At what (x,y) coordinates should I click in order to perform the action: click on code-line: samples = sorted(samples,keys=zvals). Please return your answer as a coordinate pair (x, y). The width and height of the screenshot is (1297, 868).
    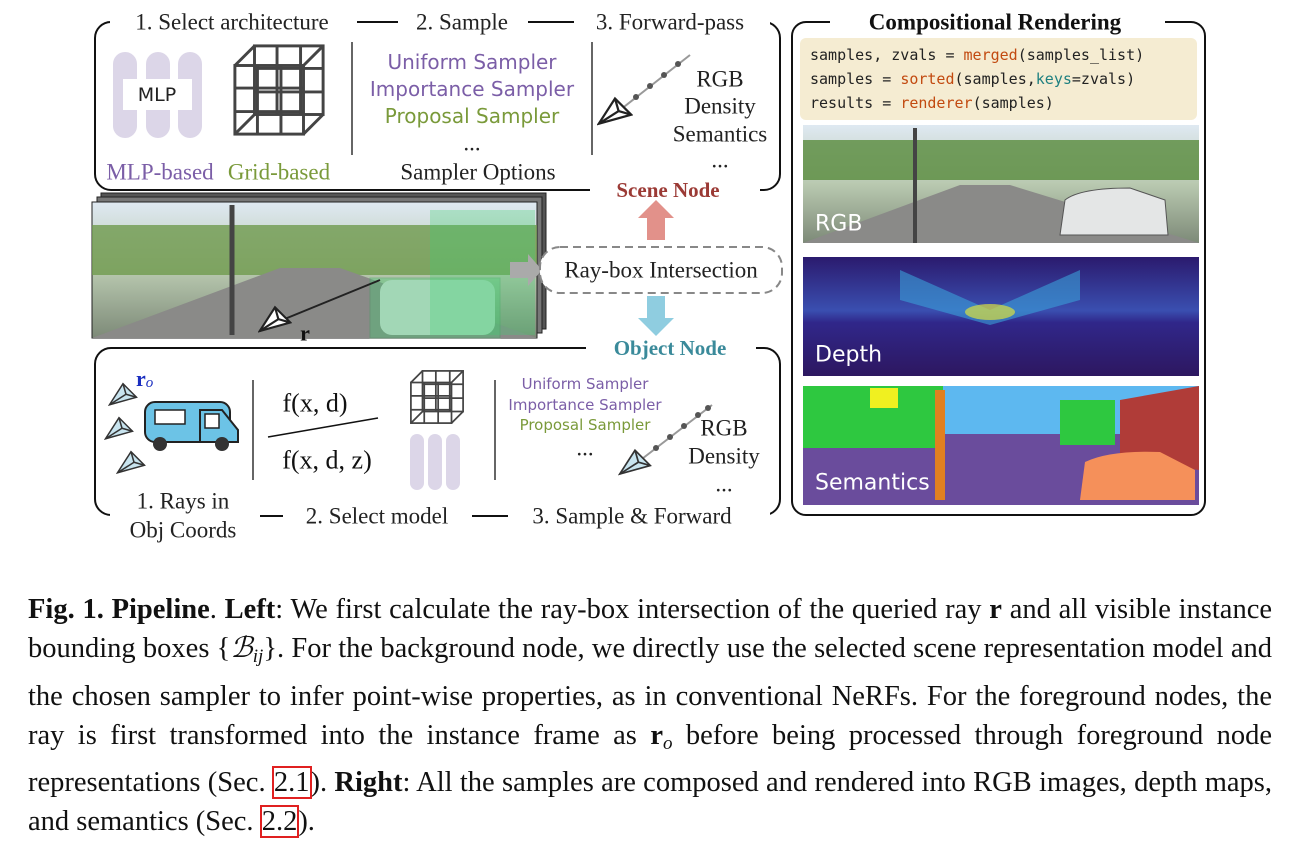
    Looking at the image, I should click on (972, 79).